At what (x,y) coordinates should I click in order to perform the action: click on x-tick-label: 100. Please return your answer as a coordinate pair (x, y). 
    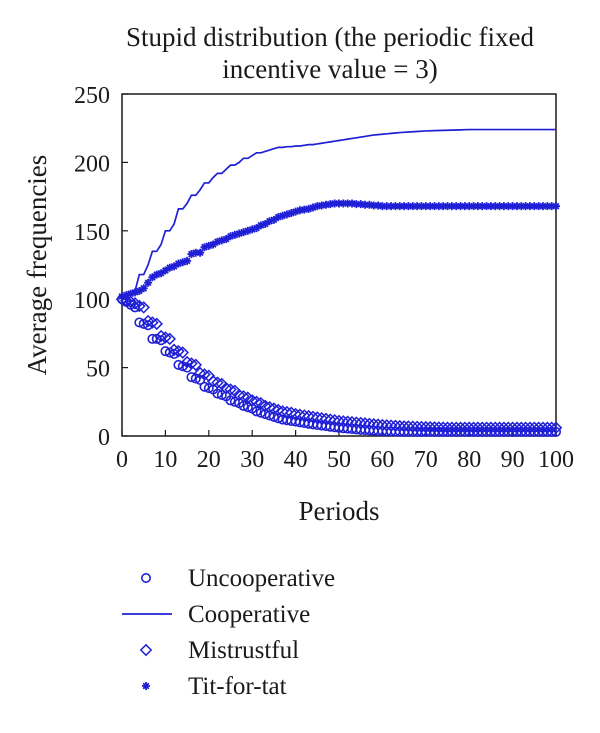
    Looking at the image, I should click on (556, 460).